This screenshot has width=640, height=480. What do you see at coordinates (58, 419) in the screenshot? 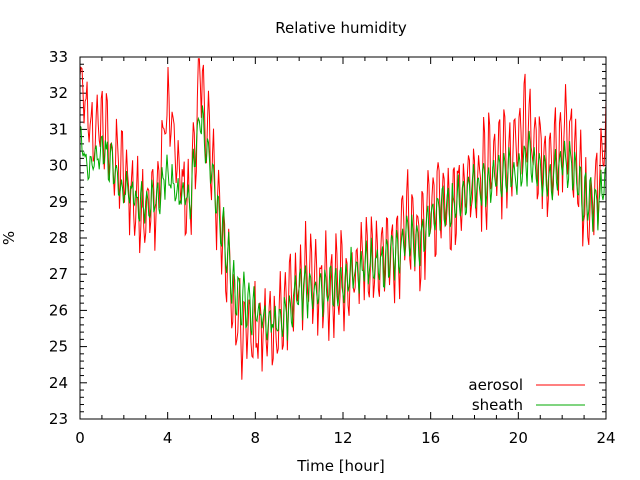
I see `y-tick-label: 23` at bounding box center [58, 419].